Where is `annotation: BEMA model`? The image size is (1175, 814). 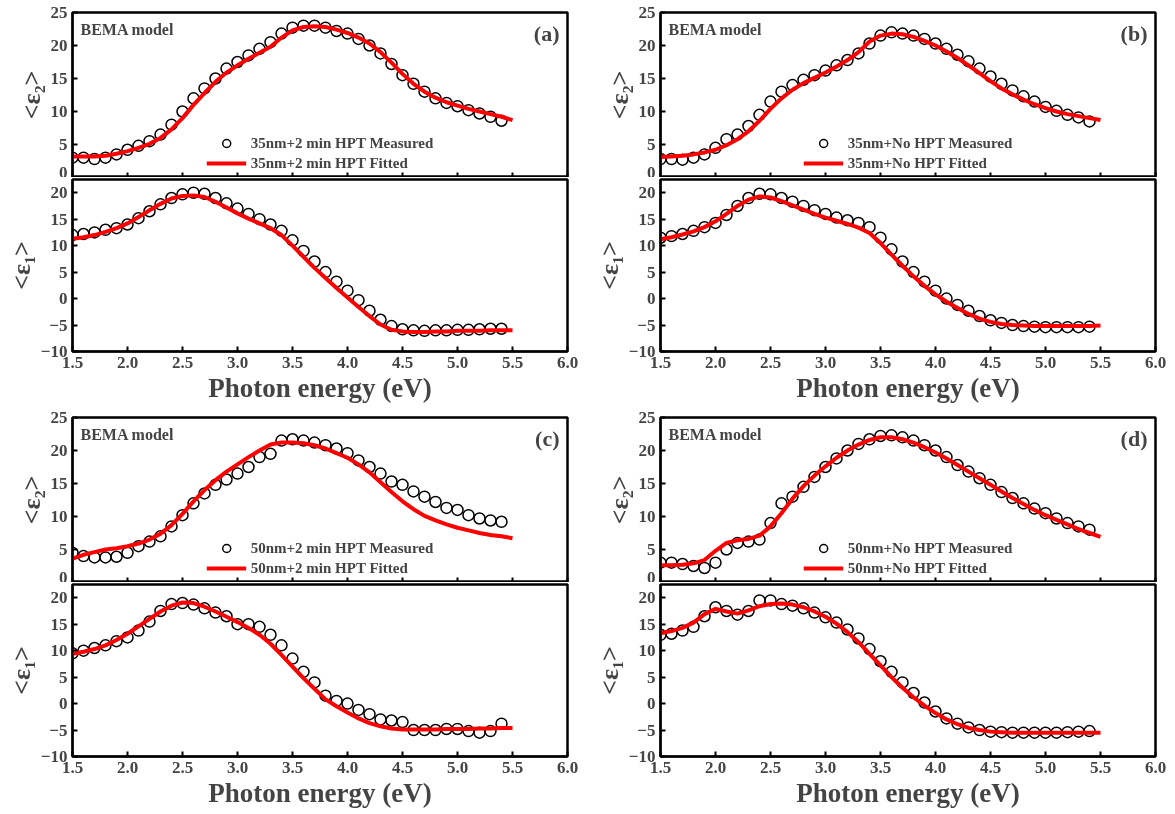
annotation: BEMA model is located at coordinates (127, 29).